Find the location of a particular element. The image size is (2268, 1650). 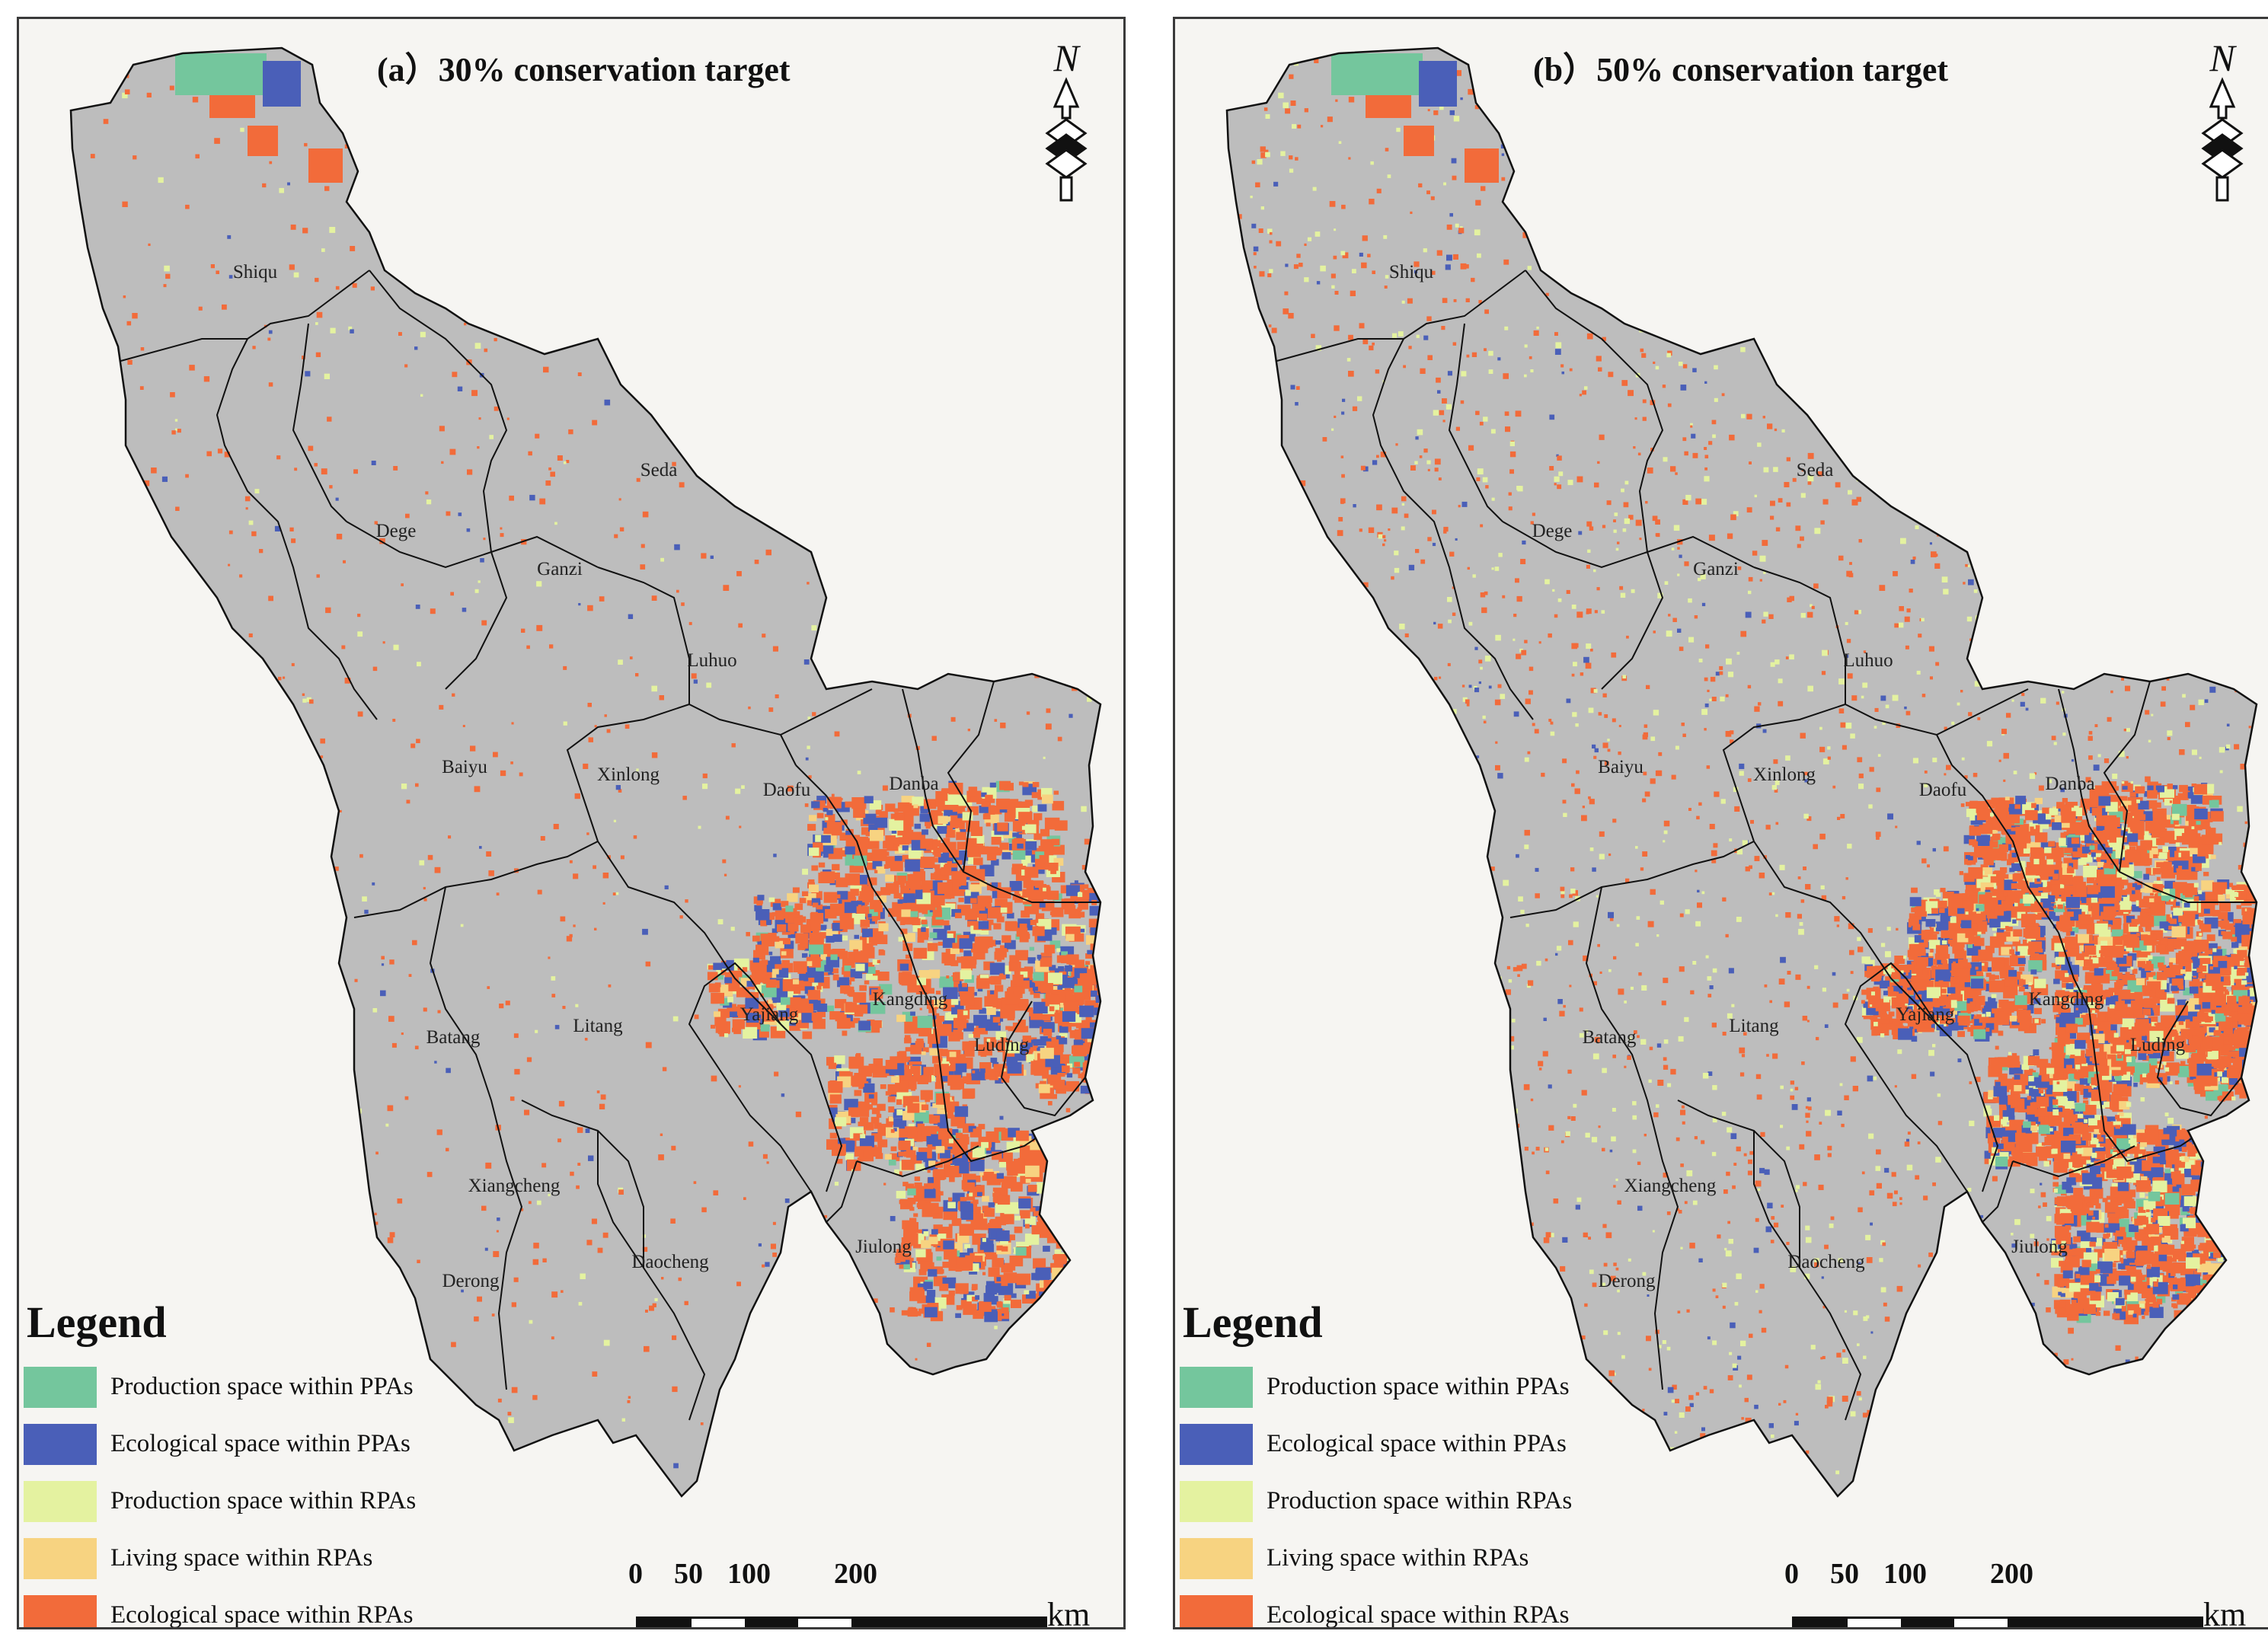

county-boundary is located at coordinates (842, 1191).